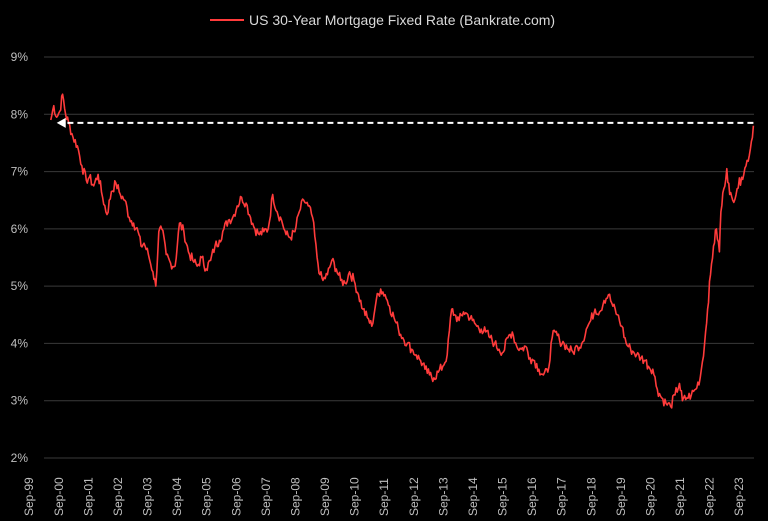 The height and width of the screenshot is (521, 768). Describe the element at coordinates (118, 496) in the screenshot. I see `x-tick-label: Sep-02` at that location.